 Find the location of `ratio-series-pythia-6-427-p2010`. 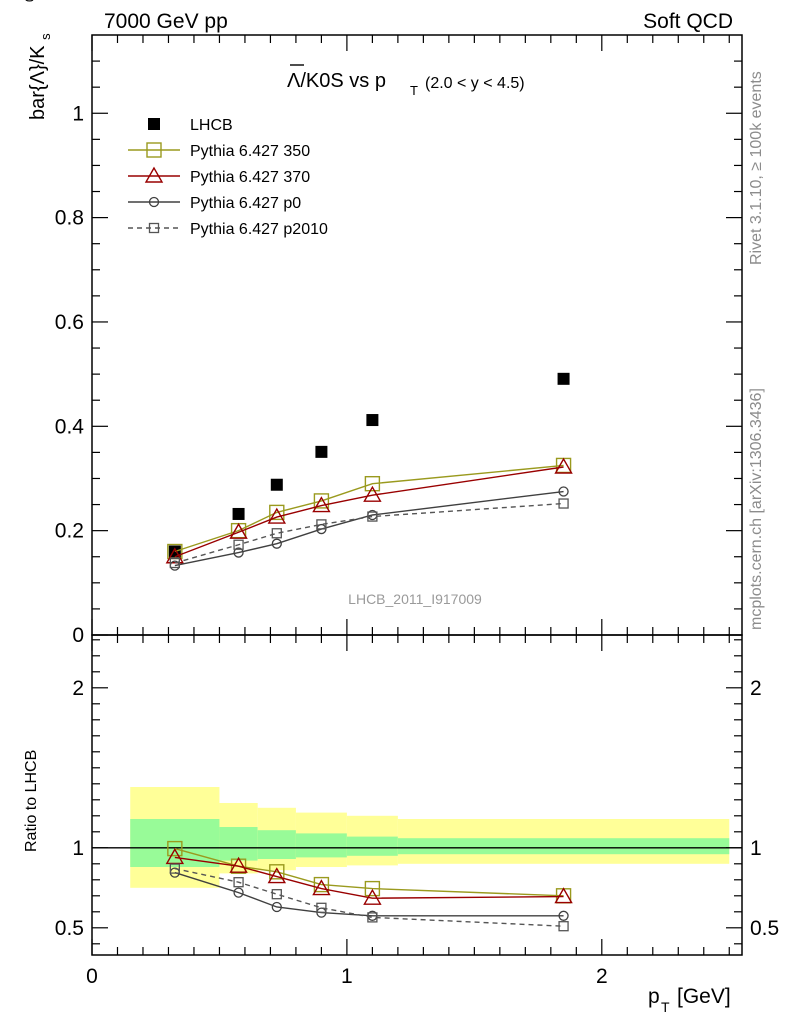

ratio-series-pythia-6-427-p2010 is located at coordinates (369, 897).